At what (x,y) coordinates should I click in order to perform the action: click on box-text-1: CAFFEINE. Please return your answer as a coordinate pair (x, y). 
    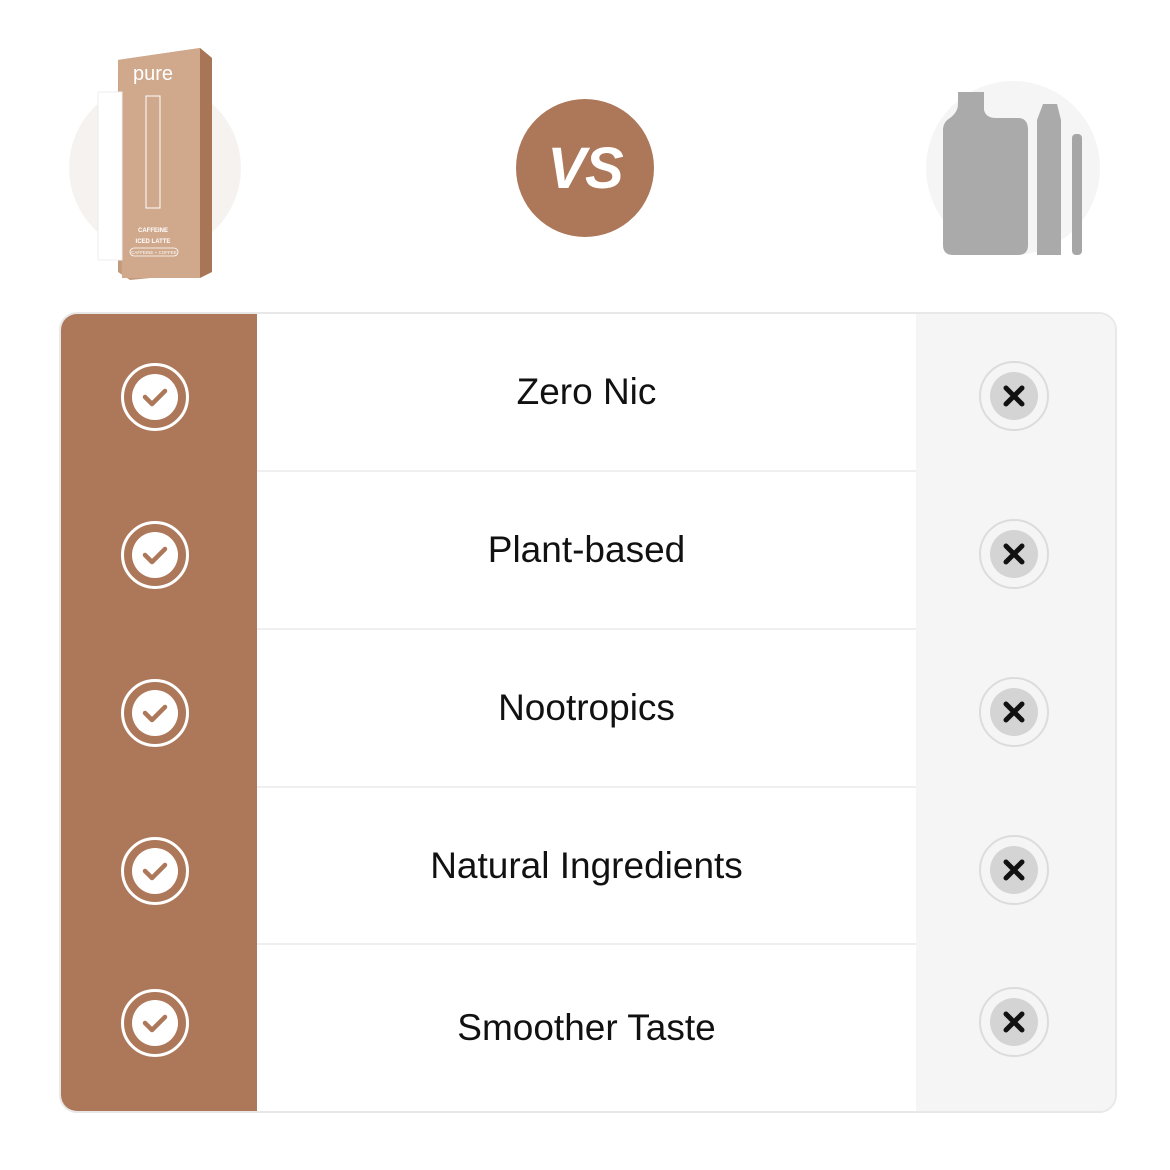
    Looking at the image, I should click on (153, 231).